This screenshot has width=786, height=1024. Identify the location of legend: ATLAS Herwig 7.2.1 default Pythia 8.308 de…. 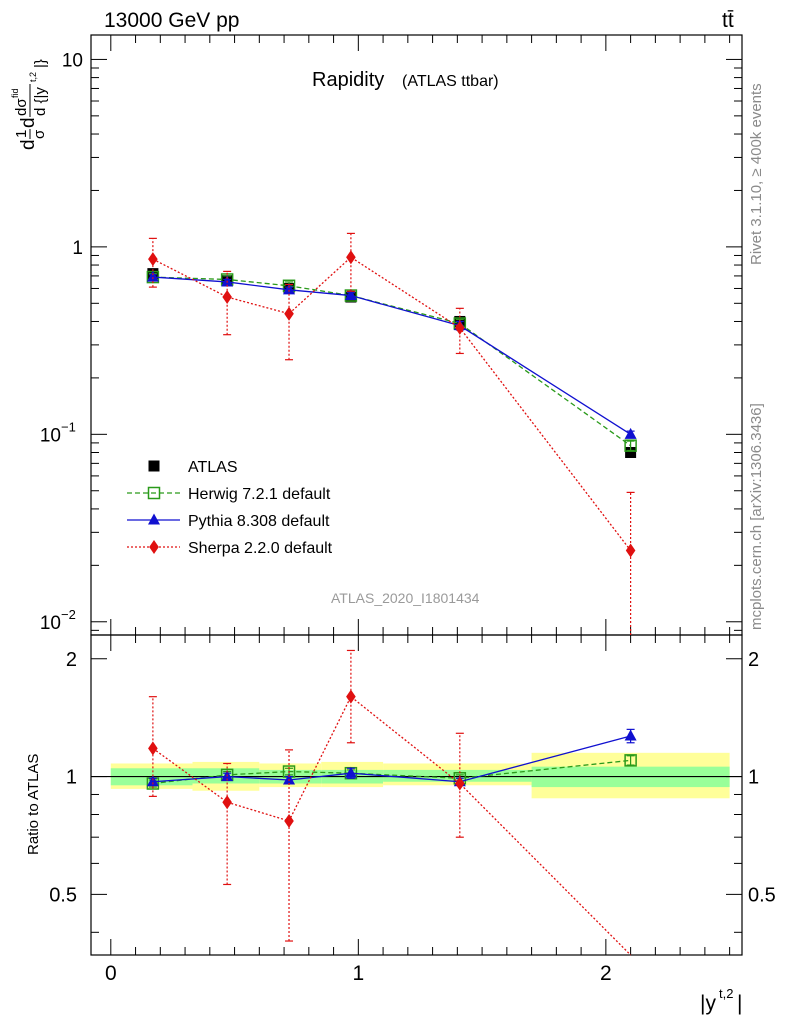
(230, 508).